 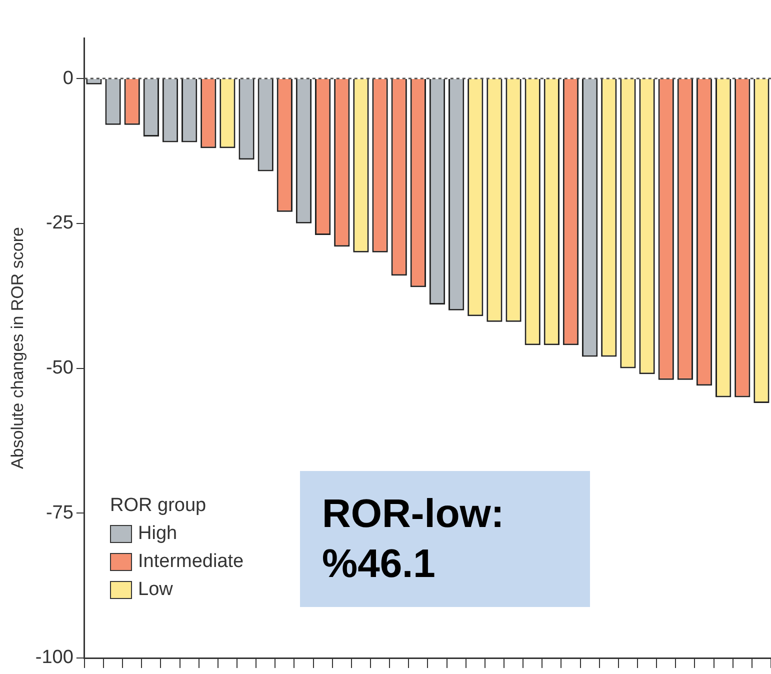 I want to click on y-tick-label: -100, so click(x=54, y=657).